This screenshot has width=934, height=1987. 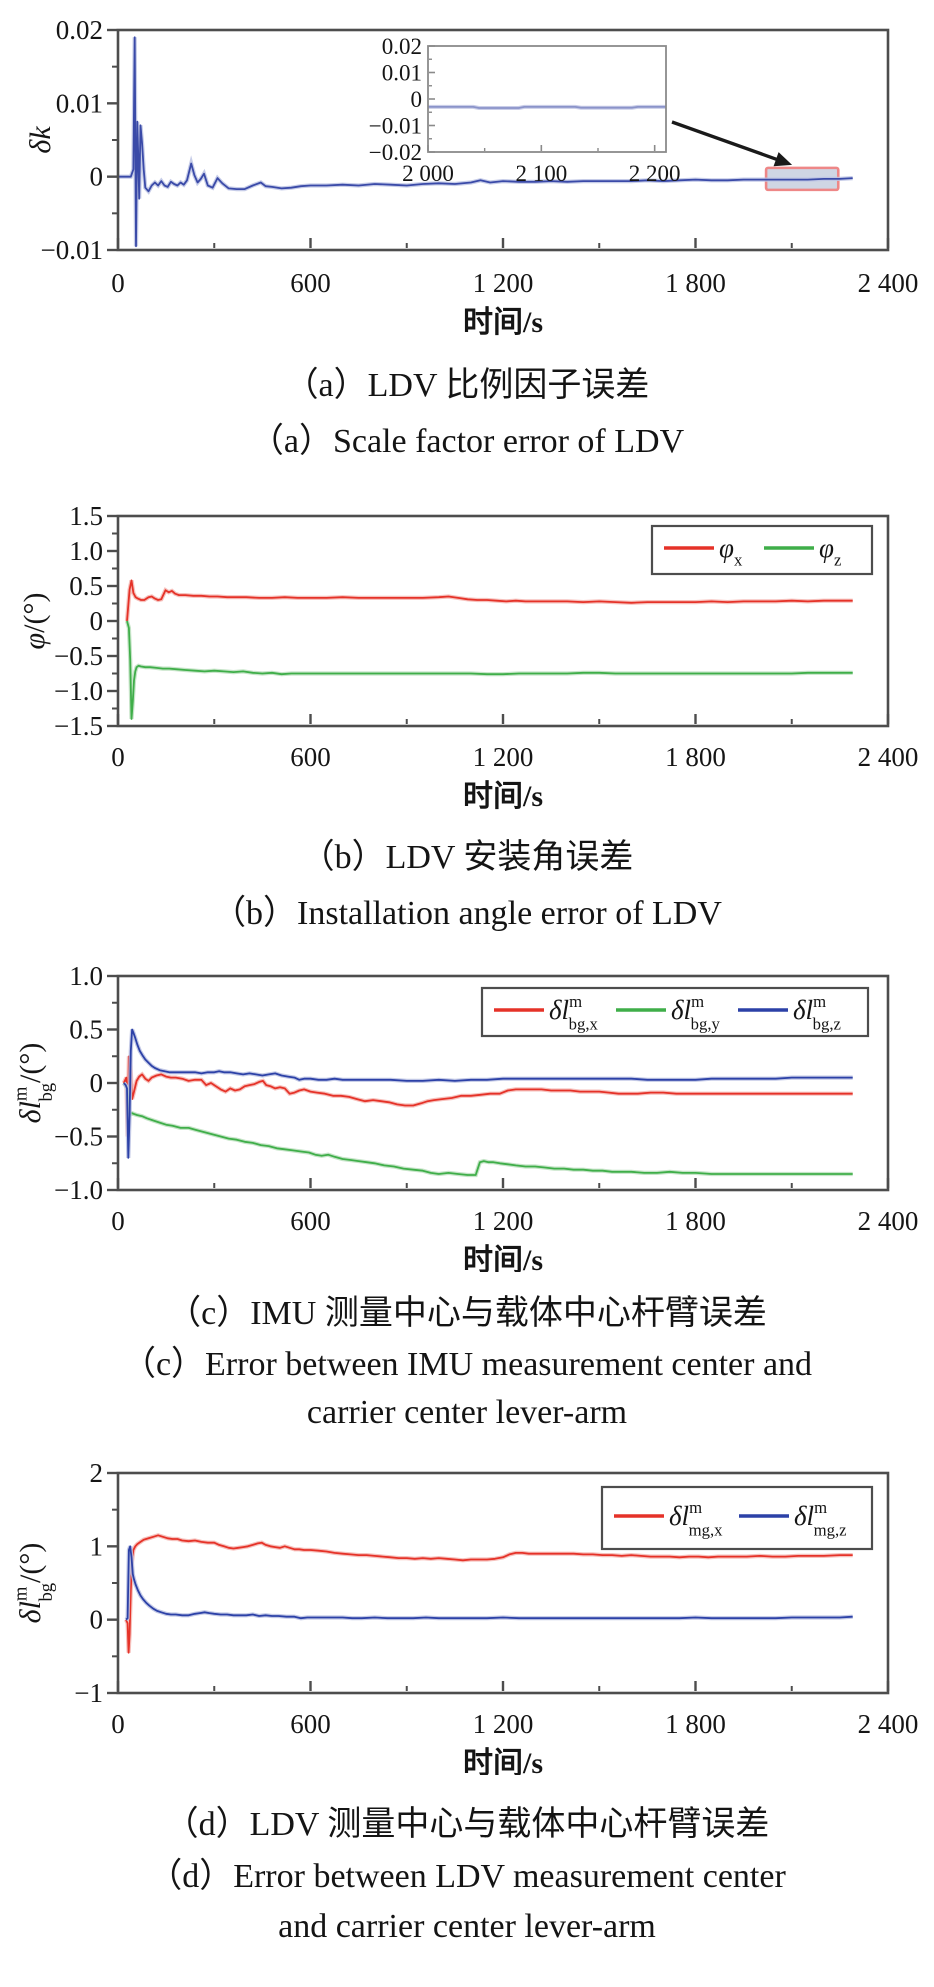 What do you see at coordinates (88, 1693) in the screenshot?
I see `y-tick-label: −1` at bounding box center [88, 1693].